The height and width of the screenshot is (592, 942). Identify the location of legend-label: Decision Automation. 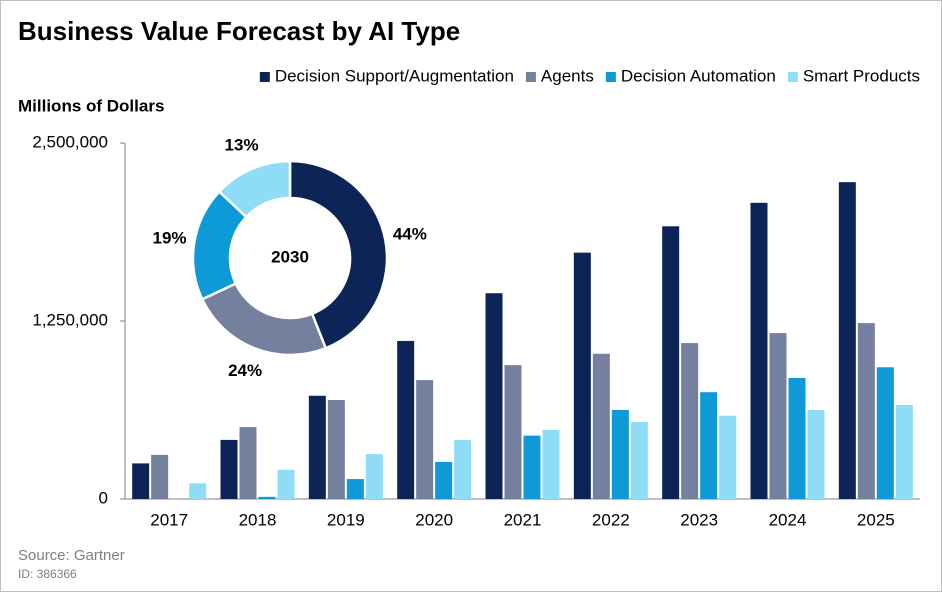
(698, 75).